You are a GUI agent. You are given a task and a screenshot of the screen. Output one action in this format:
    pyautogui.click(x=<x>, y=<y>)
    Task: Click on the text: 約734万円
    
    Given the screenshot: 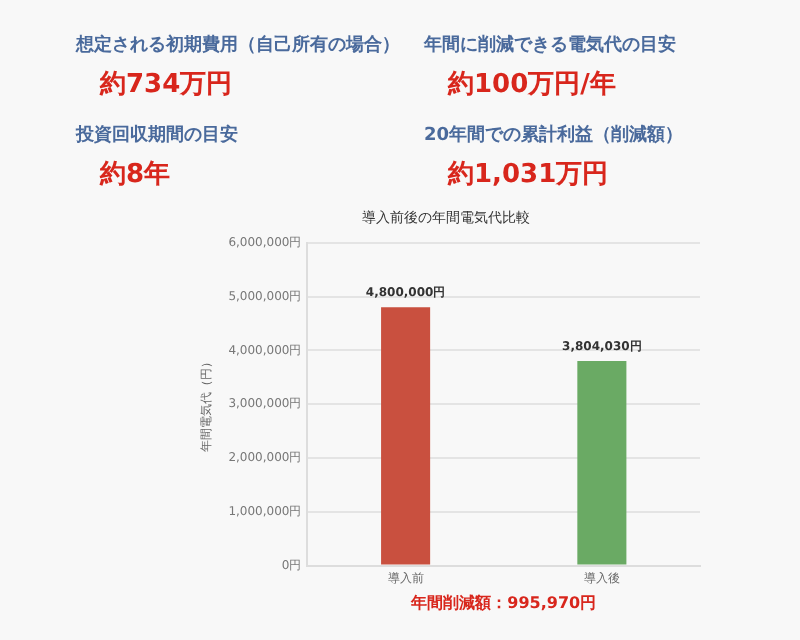 What is the action you would take?
    pyautogui.click(x=167, y=85)
    